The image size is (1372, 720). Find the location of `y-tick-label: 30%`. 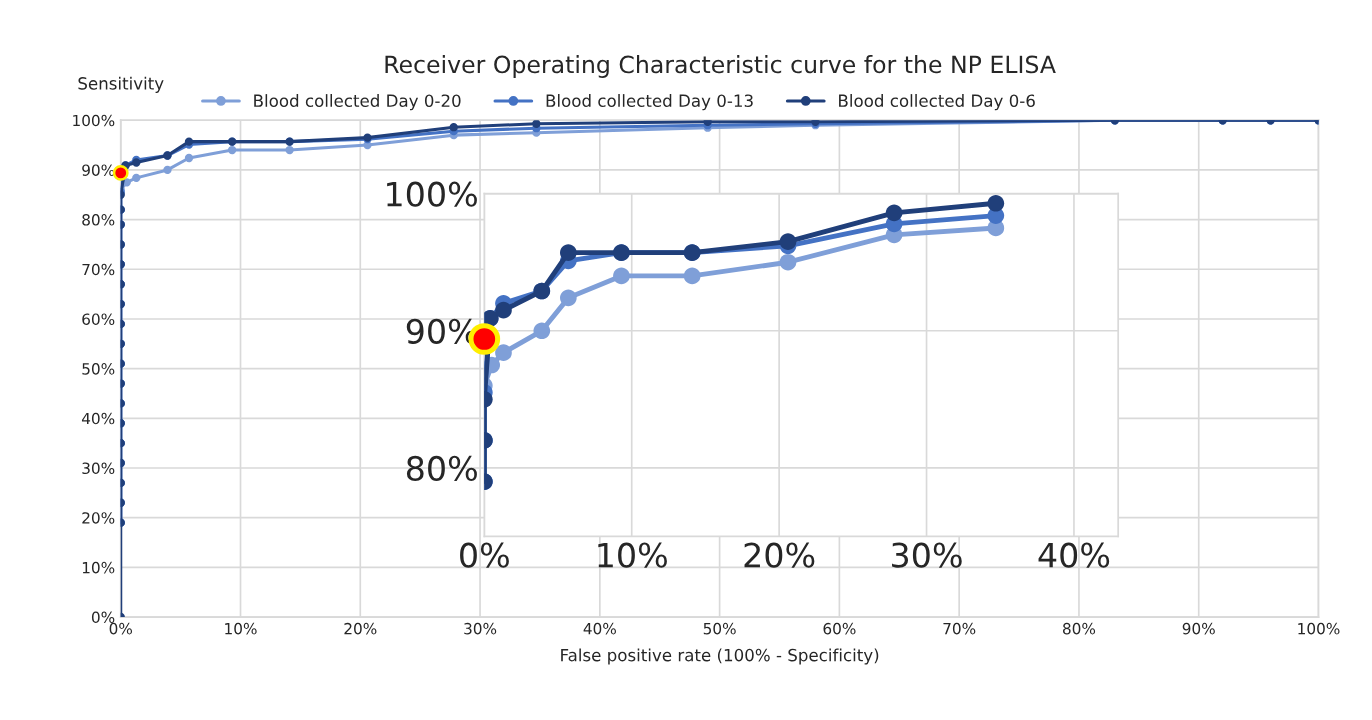

y-tick-label: 30% is located at coordinates (98, 468).